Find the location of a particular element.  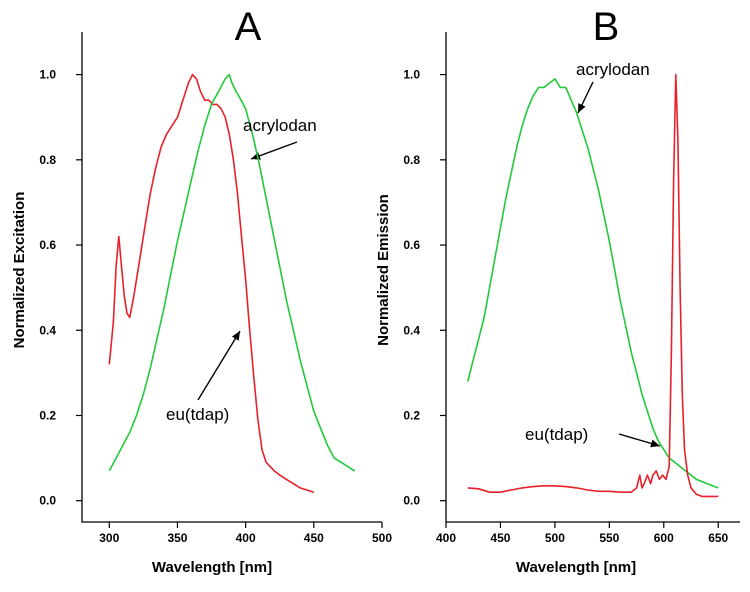

panel-a-y-axis-label: Normalized Excitation is located at coordinates (19, 270).